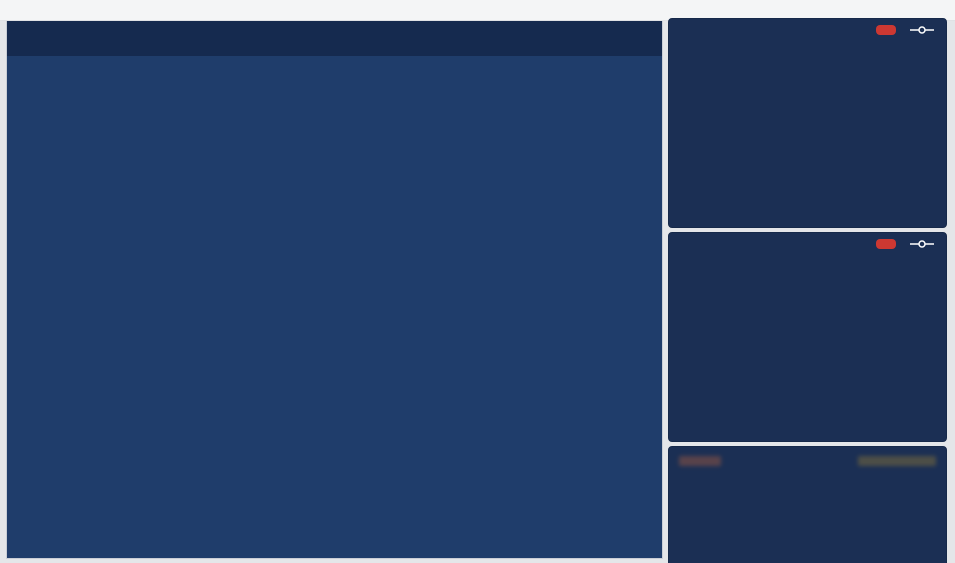  I want to click on axis-labels, so click(807, 461).